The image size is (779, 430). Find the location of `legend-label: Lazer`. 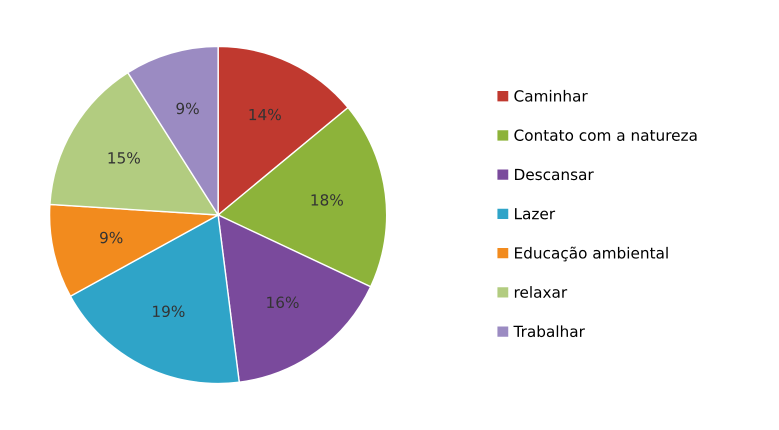

legend-label: Lazer is located at coordinates (535, 214).